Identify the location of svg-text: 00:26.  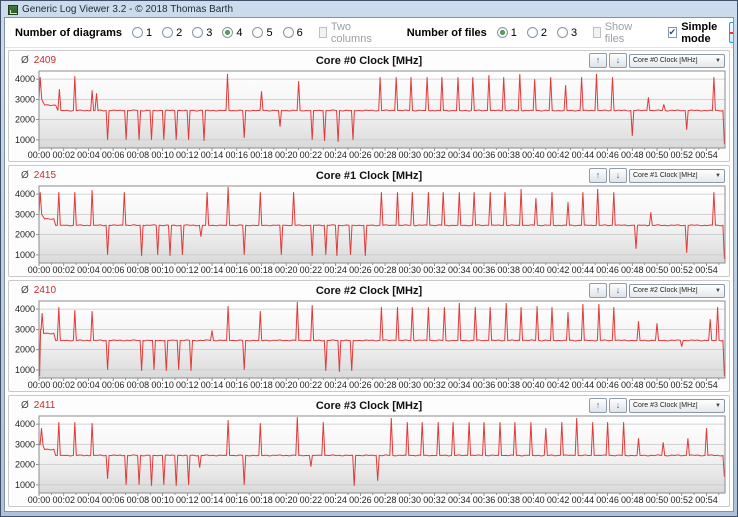
(360, 270).